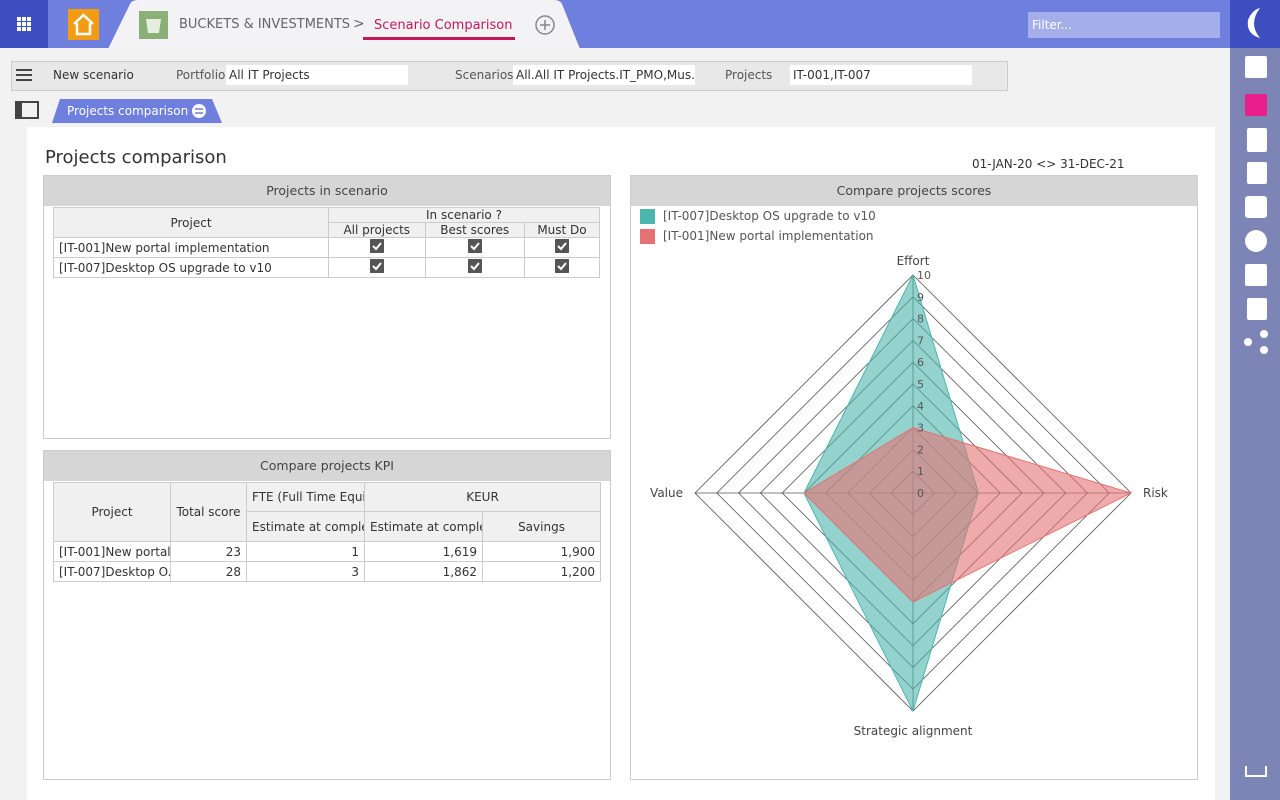  What do you see at coordinates (191, 247) in the screenshot?
I see `cell: [IT-001]New portal implementation` at bounding box center [191, 247].